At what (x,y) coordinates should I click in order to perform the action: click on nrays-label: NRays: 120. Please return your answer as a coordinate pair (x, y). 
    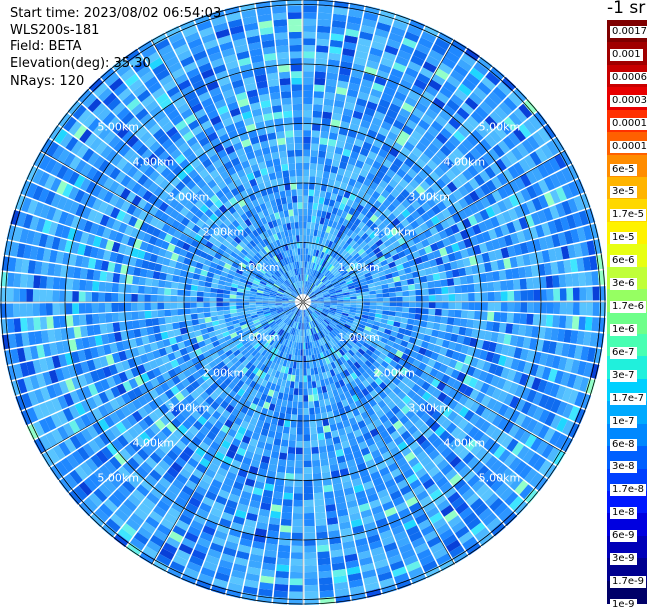
    Looking at the image, I should click on (47, 81).